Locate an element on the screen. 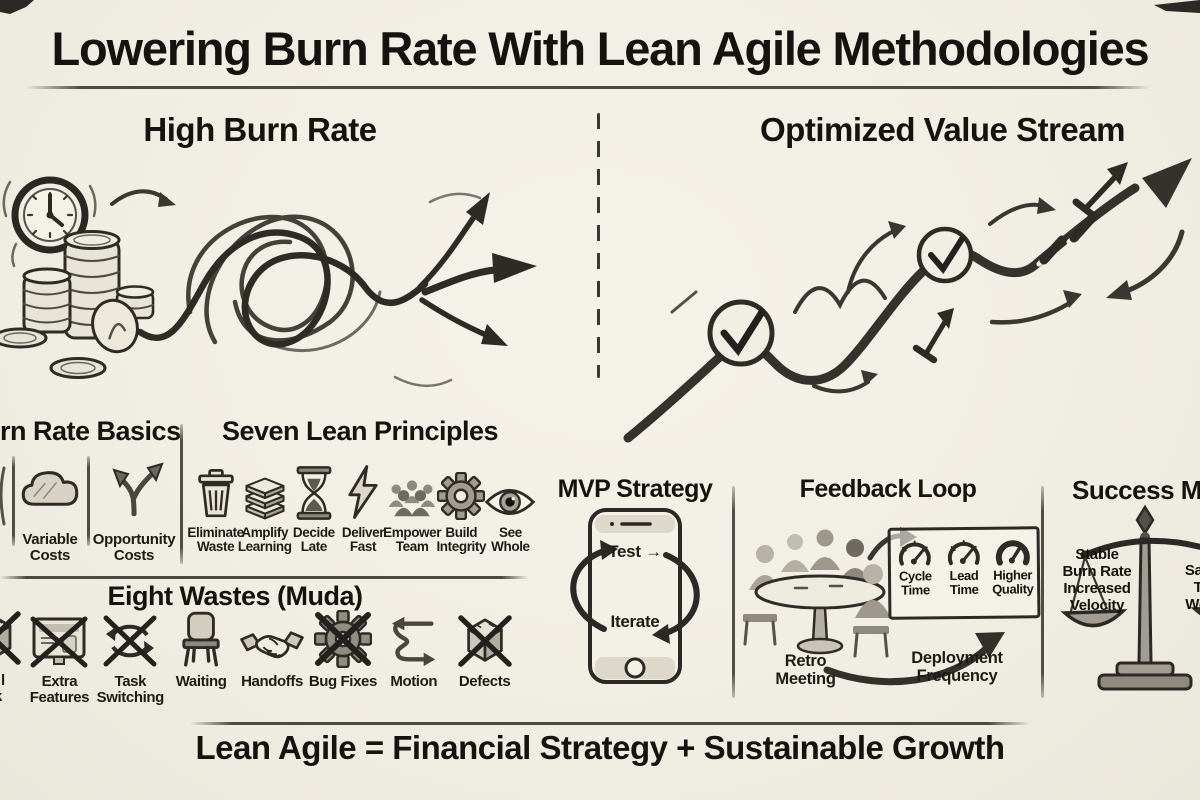 The height and width of the screenshot is (800, 1200). waste-label: Task is located at coordinates (130, 681).